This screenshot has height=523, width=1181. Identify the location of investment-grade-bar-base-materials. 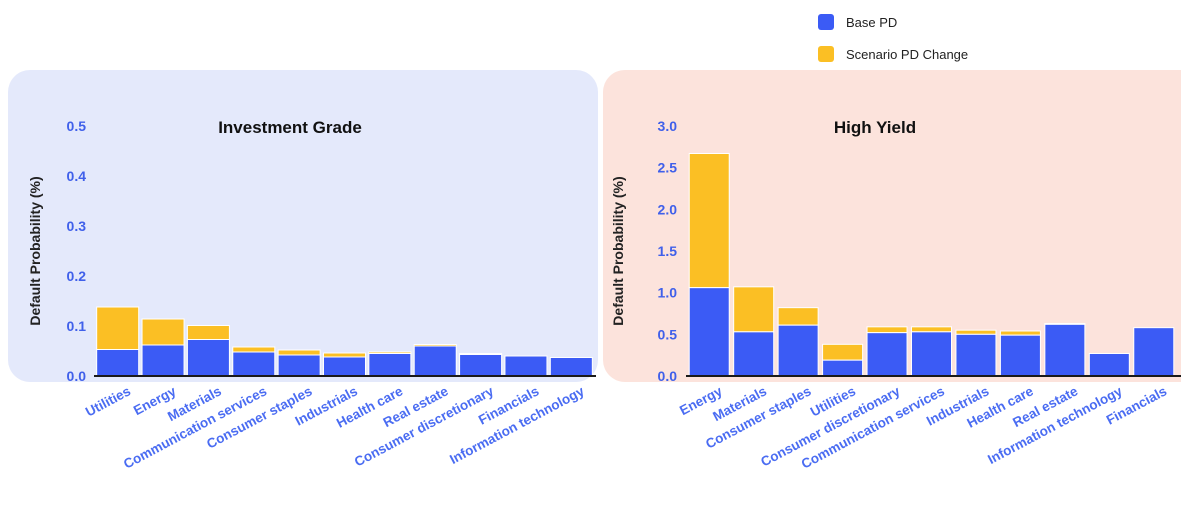
(208, 358).